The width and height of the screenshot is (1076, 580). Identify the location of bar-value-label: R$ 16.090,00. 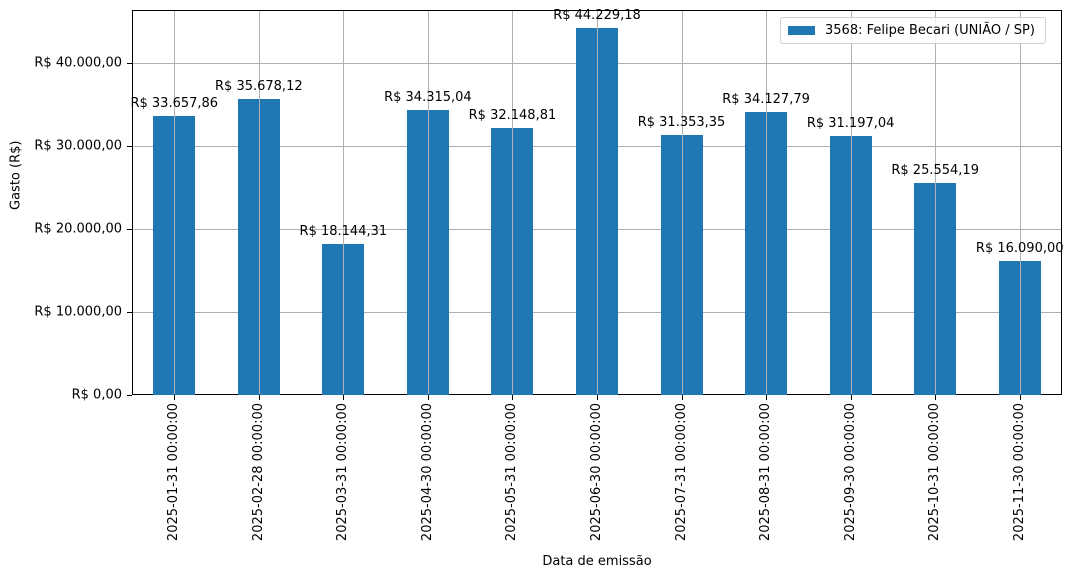
(1019, 249).